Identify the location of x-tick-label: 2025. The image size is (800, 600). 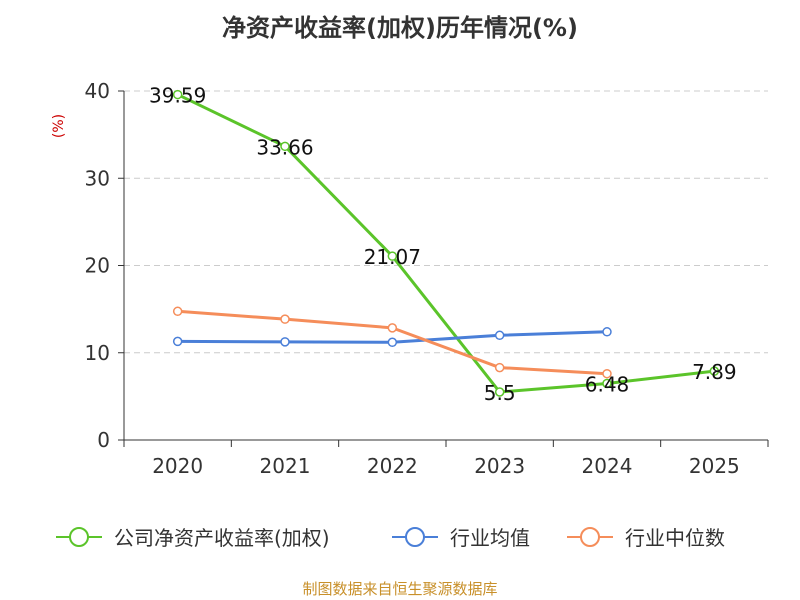
(714, 466).